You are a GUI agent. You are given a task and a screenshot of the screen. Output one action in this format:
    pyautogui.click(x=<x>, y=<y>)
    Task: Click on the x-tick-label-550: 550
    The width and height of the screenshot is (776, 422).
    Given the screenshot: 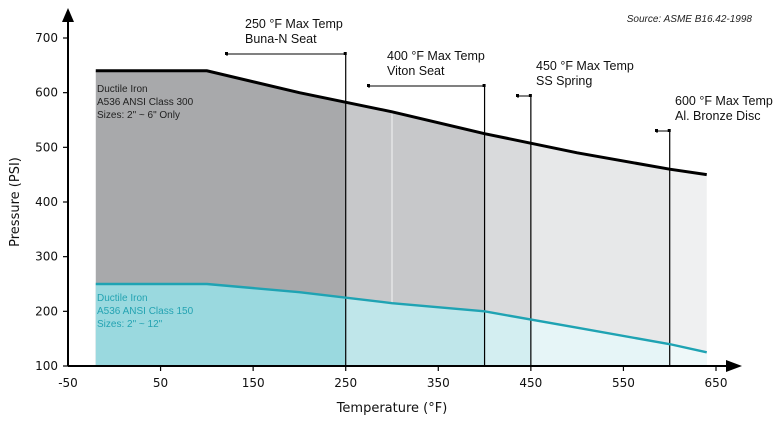 What is the action you would take?
    pyautogui.click(x=623, y=383)
    